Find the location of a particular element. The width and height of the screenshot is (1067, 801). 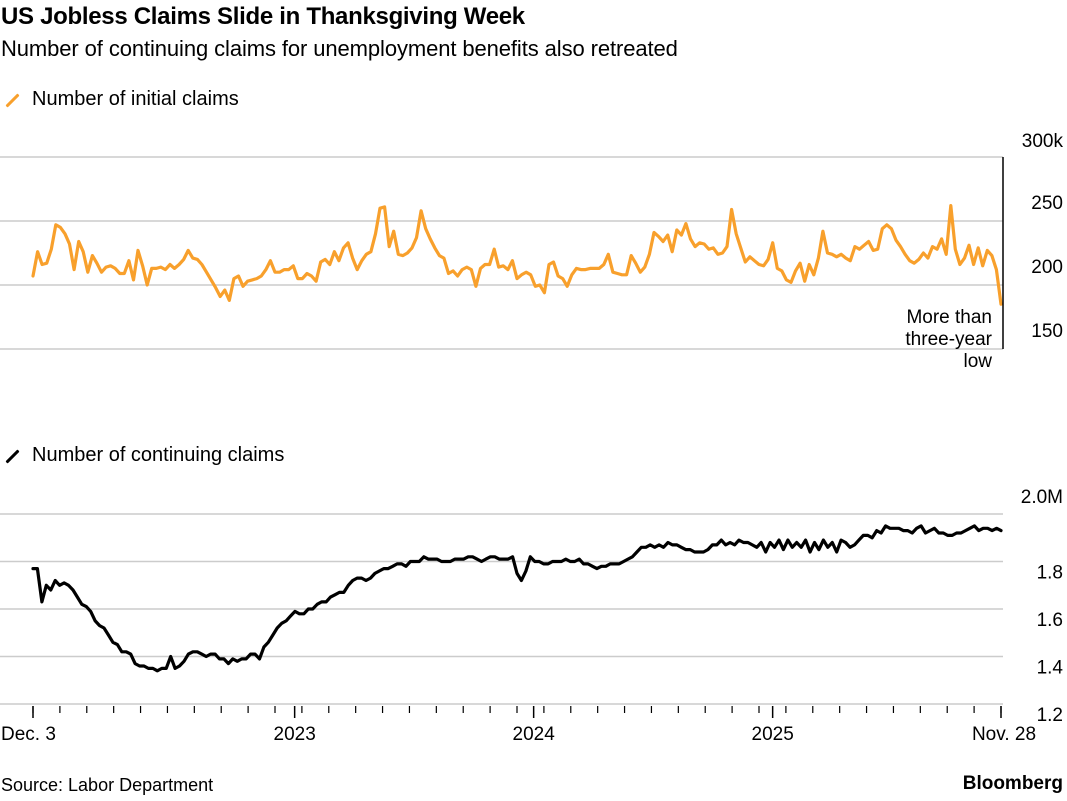

x-tick-label: 2024 is located at coordinates (534, 734).